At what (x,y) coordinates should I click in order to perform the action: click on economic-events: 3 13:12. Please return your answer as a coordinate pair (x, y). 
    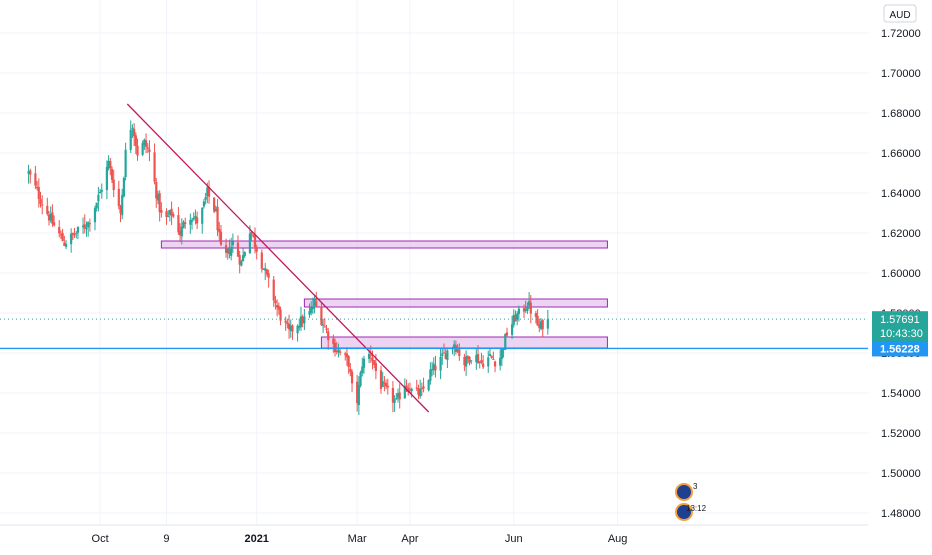
    Looking at the image, I should click on (691, 501).